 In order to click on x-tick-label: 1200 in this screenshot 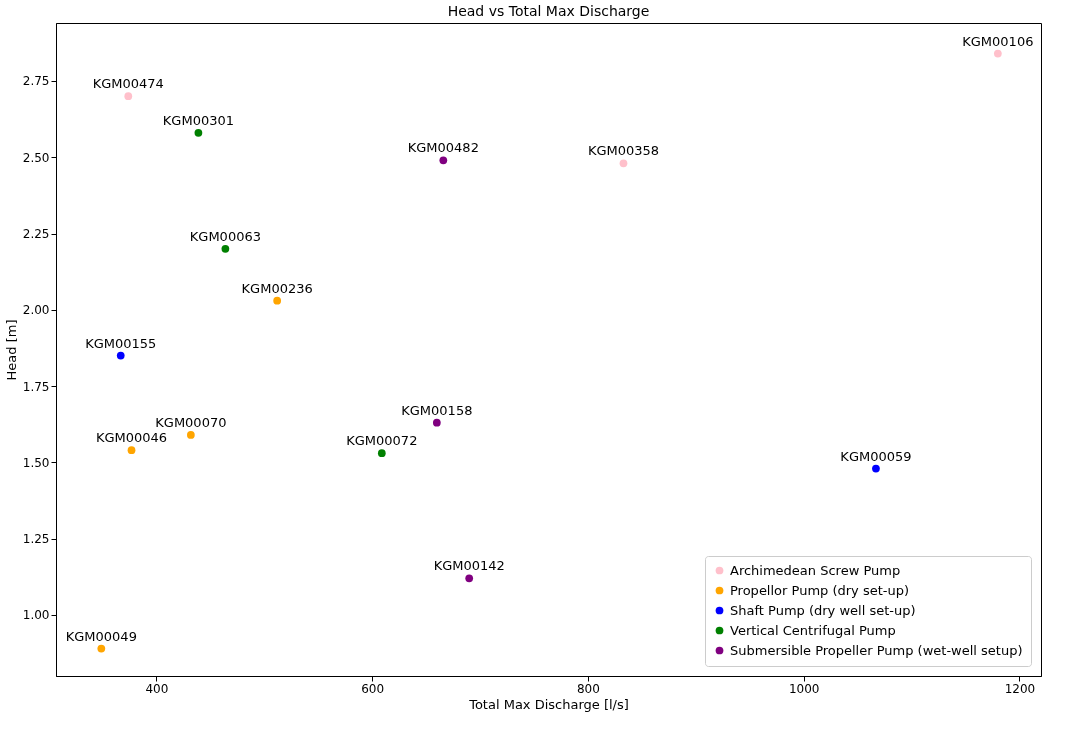, I will do `click(1020, 688)`.